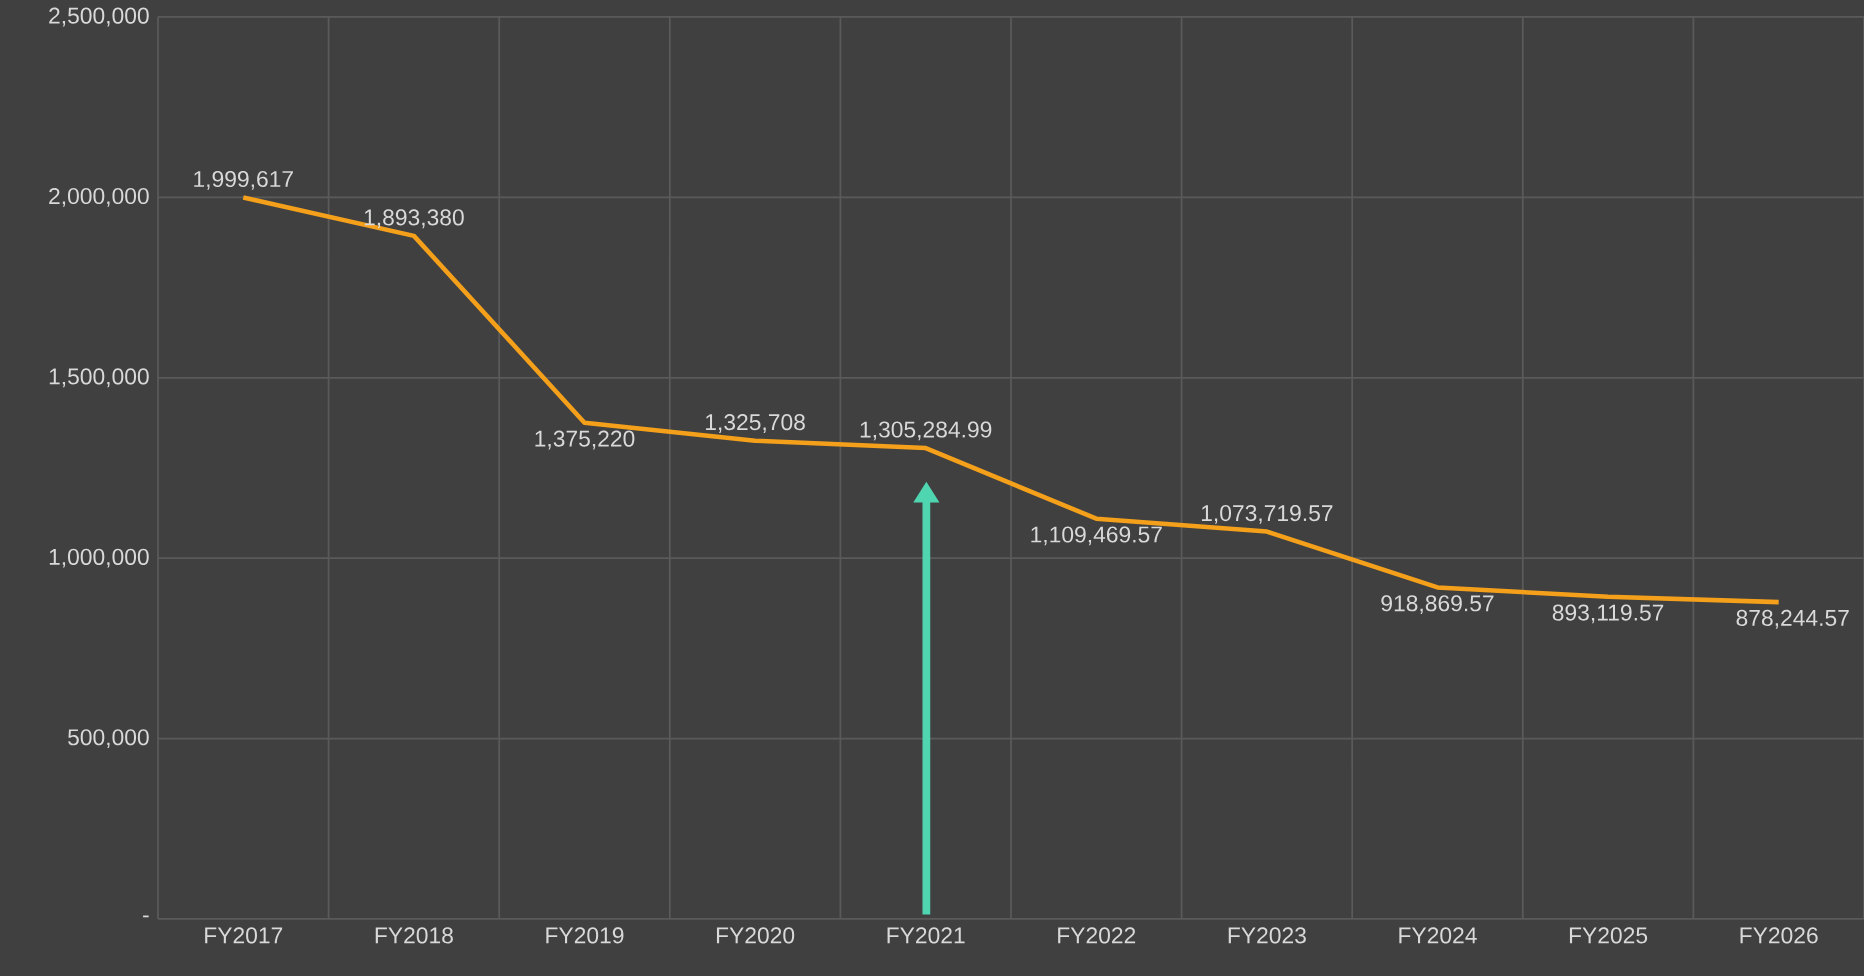  What do you see at coordinates (755, 935) in the screenshot?
I see `x-tick-label: FY2020` at bounding box center [755, 935].